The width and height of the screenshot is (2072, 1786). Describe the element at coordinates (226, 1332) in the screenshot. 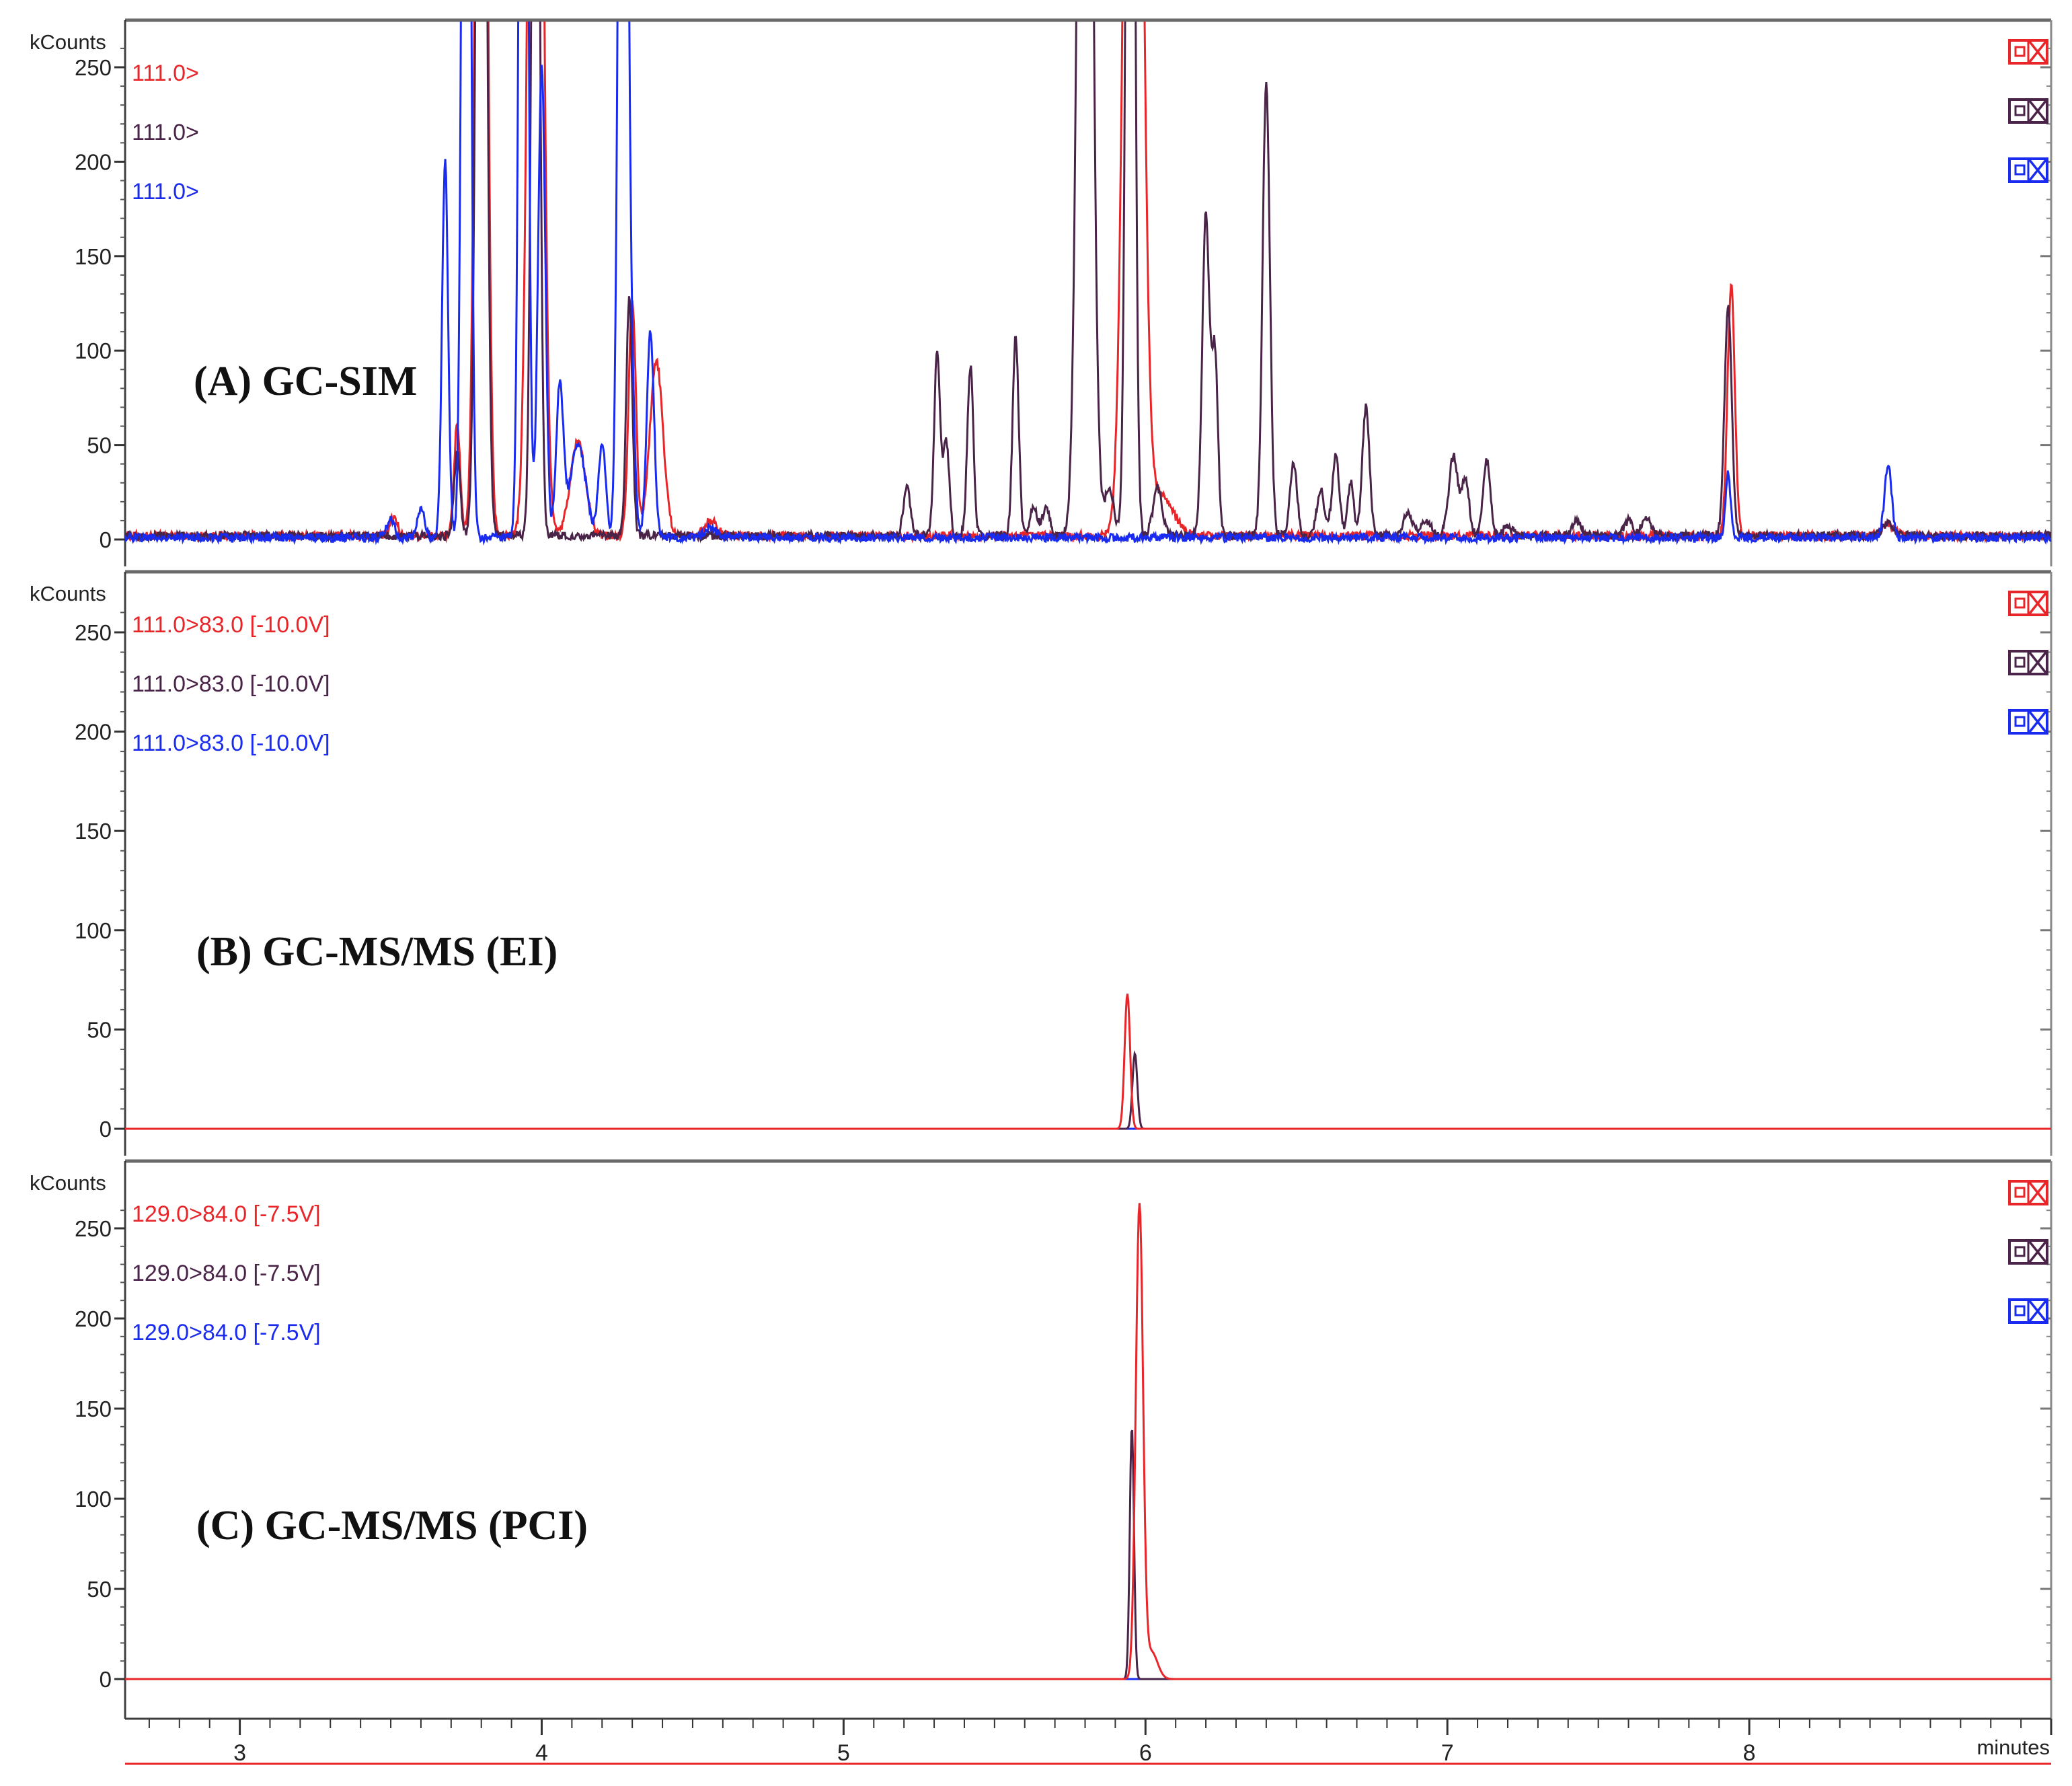

I see `legend-entry-blue: 129.0>84.0 [-7.5V]` at that location.